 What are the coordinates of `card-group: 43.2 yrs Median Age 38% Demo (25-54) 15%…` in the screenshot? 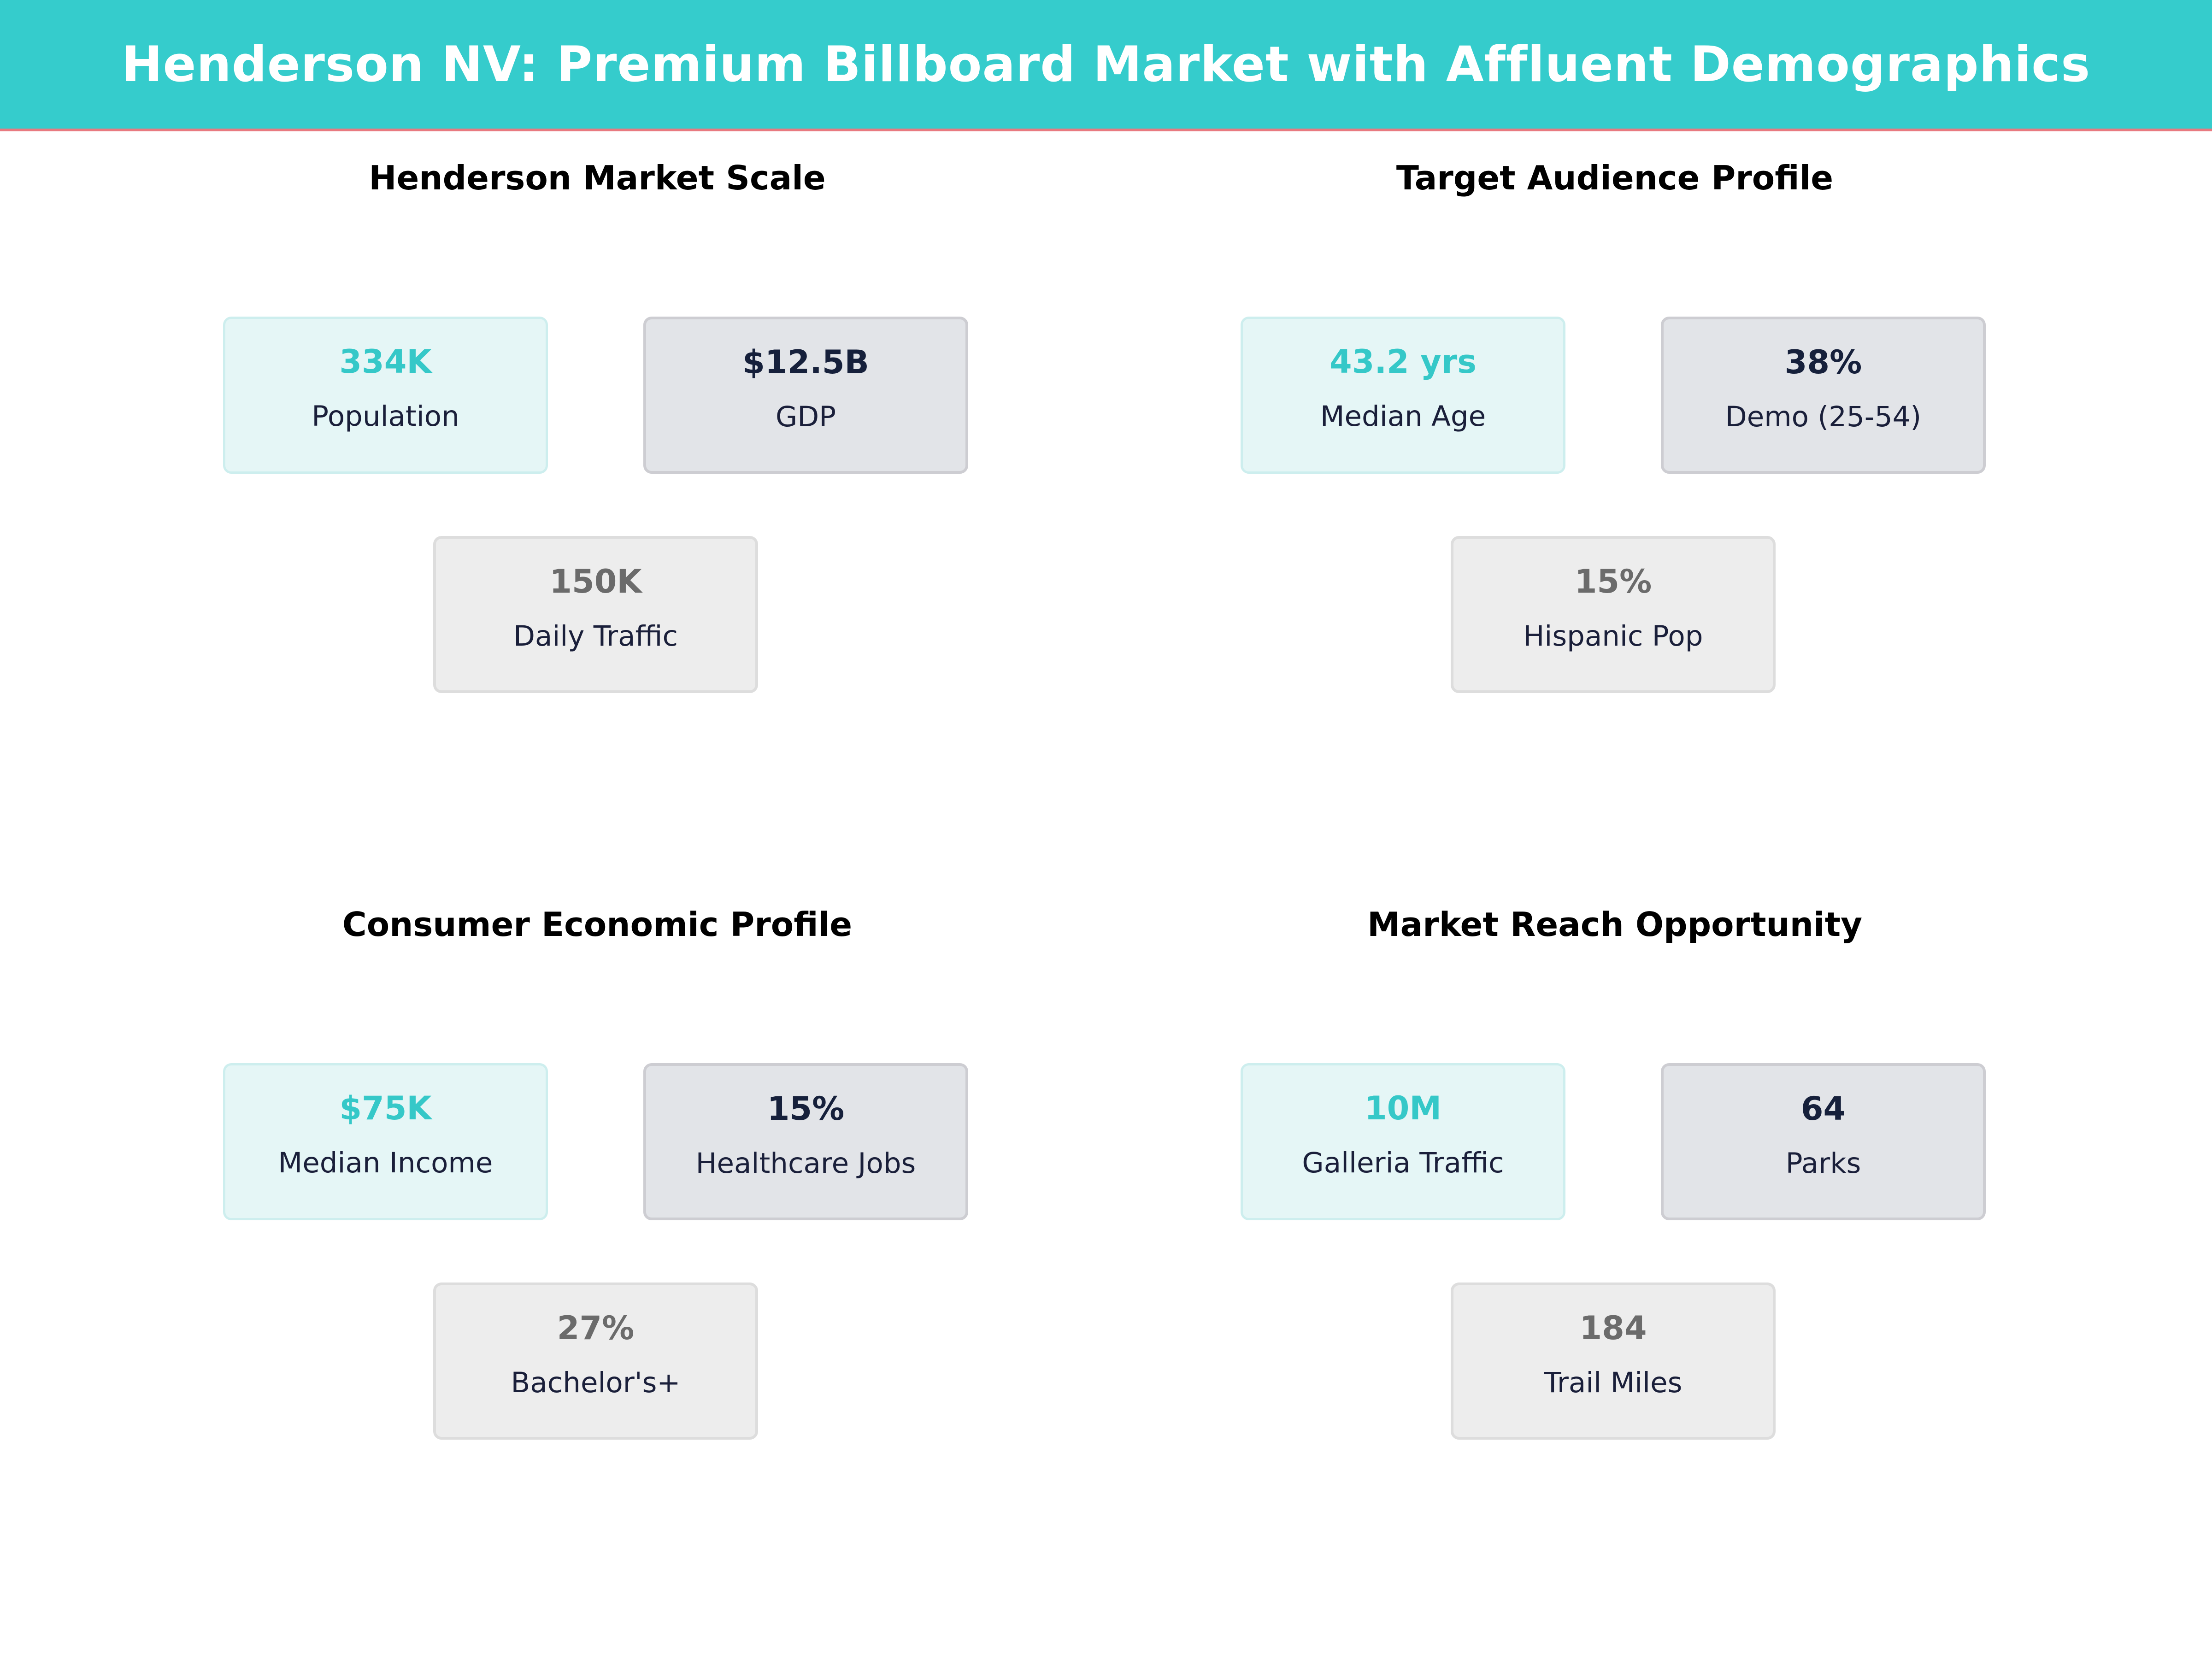 It's located at (1613, 505).